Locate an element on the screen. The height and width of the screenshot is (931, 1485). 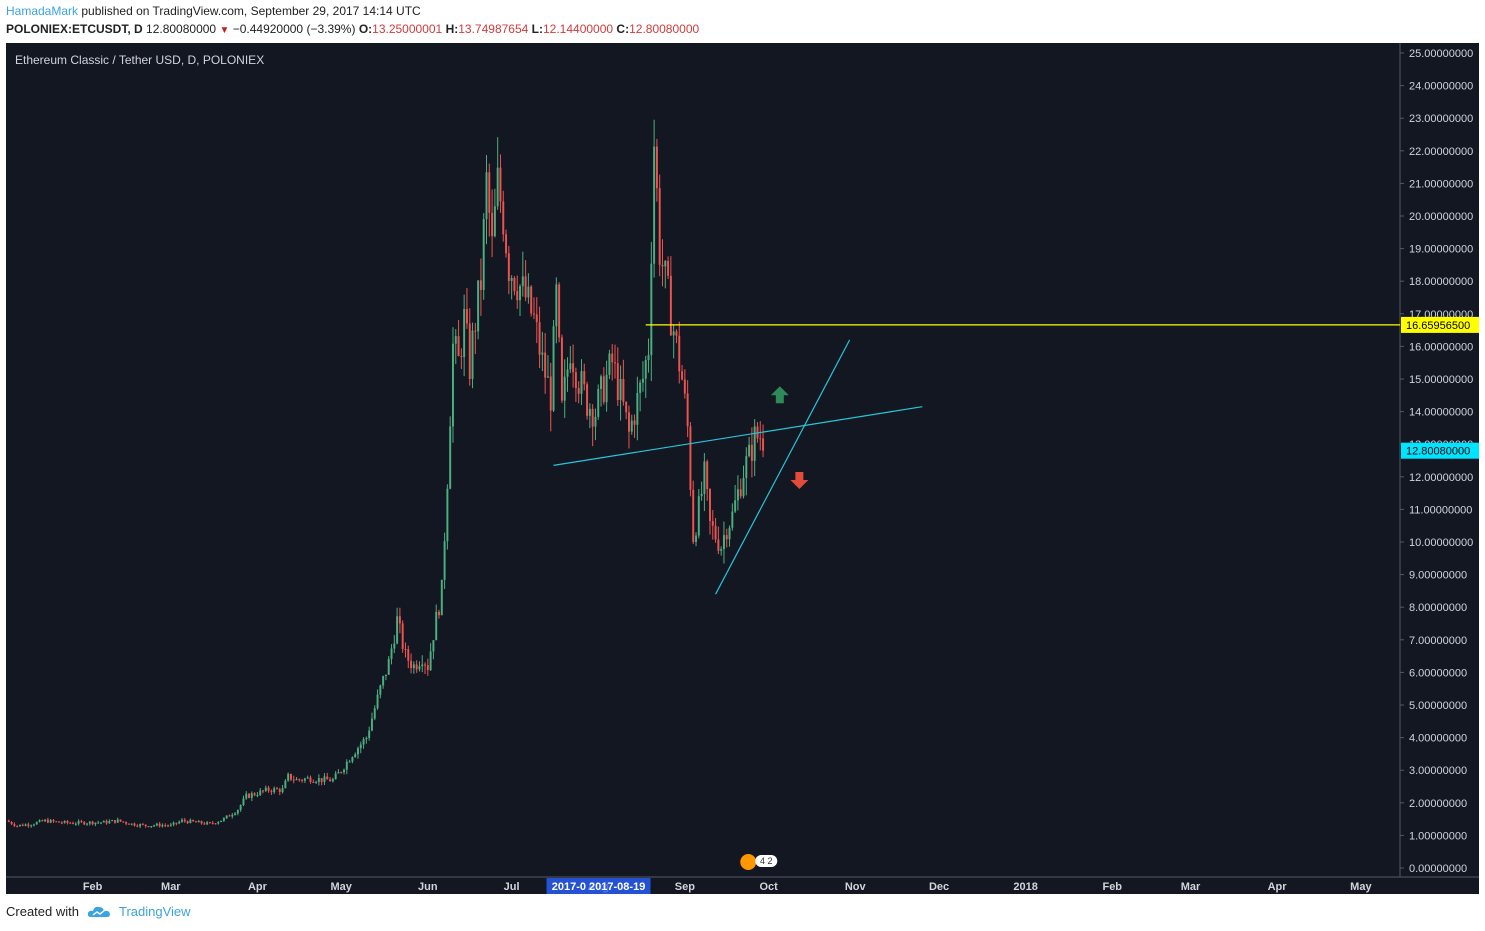
y-tick-label: 18.00000000 is located at coordinates (1441, 282).